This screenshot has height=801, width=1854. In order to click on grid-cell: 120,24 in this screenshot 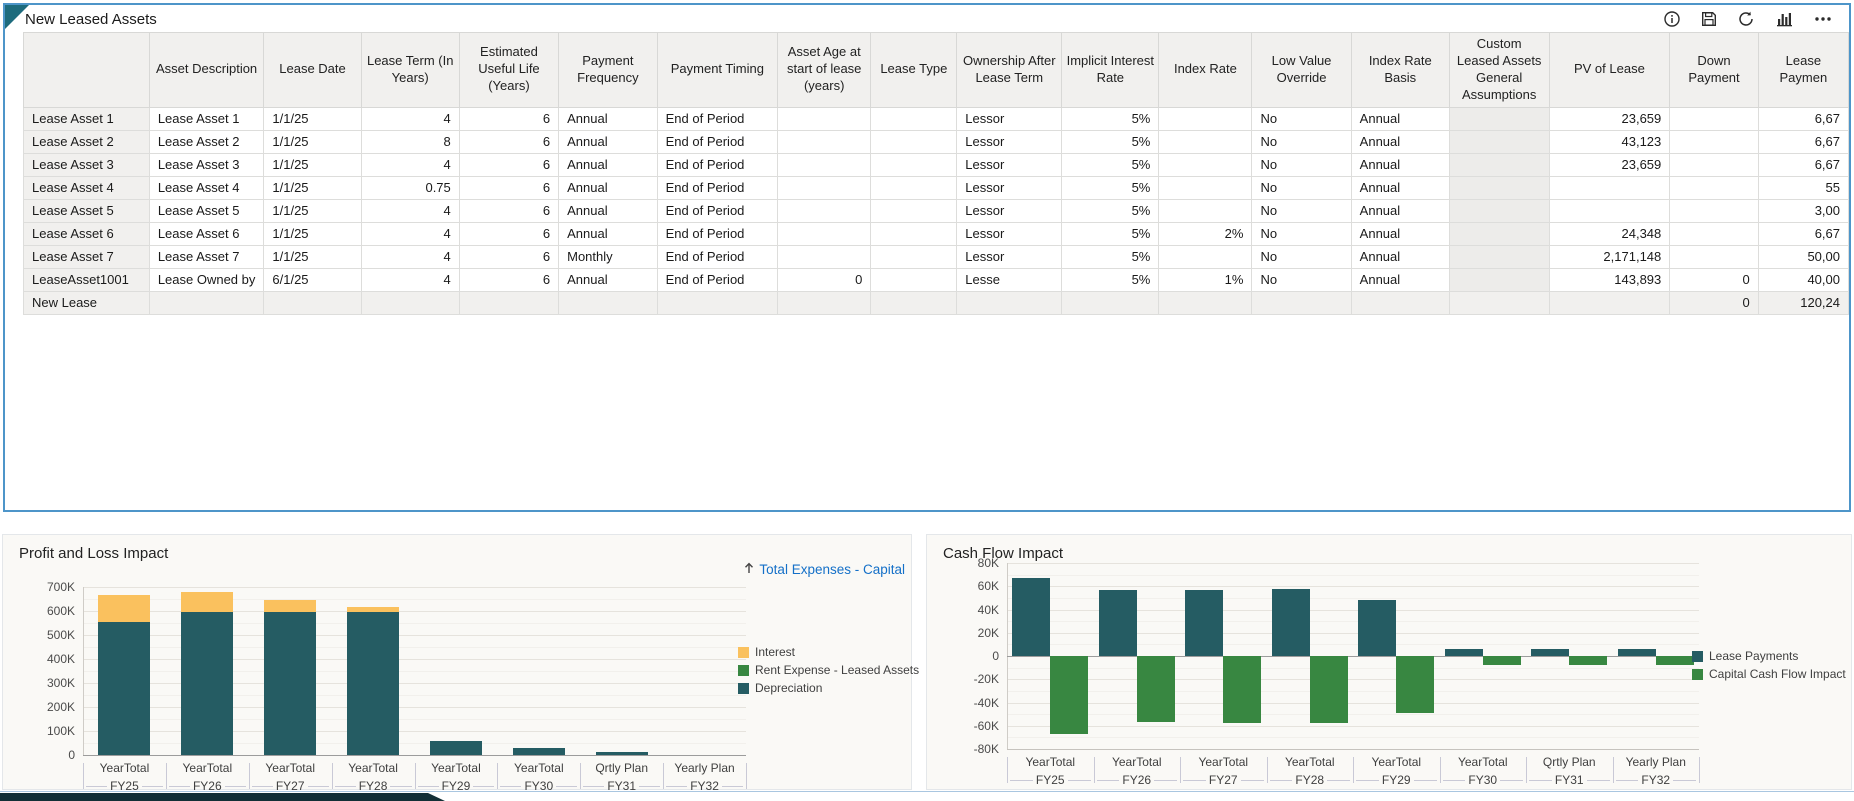, I will do `click(1803, 302)`.